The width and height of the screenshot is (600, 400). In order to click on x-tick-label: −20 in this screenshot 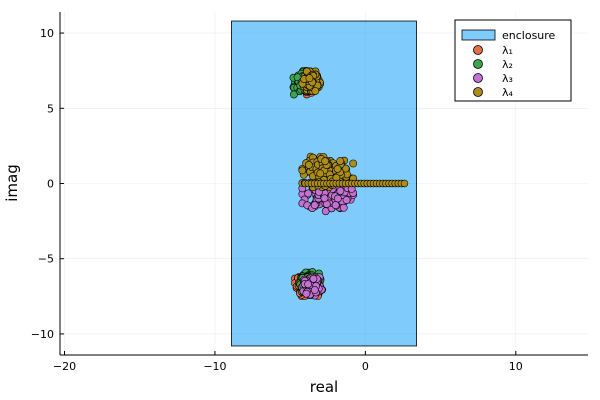, I will do `click(64, 366)`.